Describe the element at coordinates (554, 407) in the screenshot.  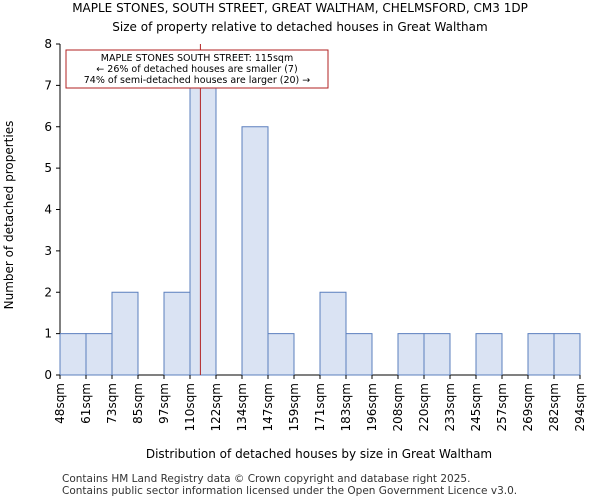
I see `x-tick-label: 282sqm` at that location.